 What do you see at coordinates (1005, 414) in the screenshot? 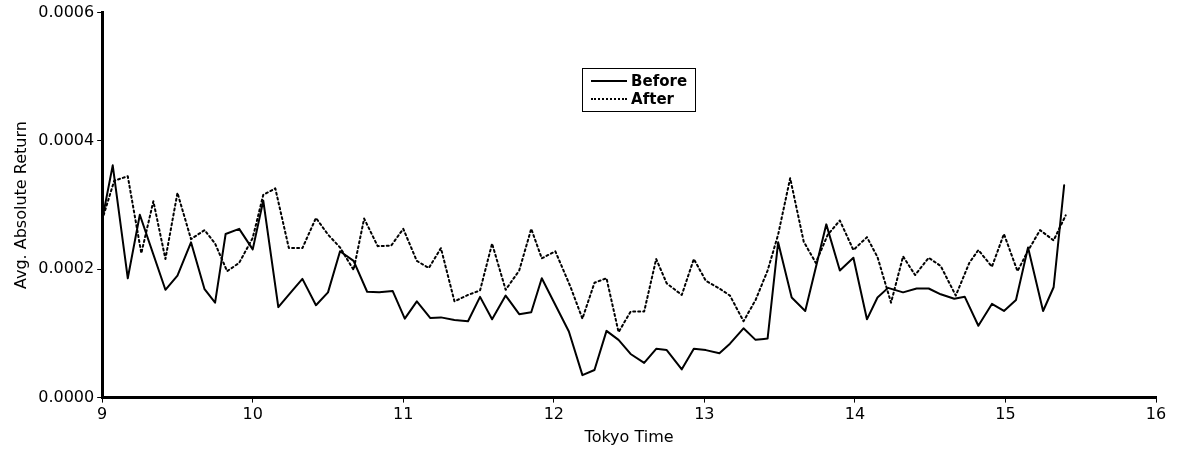
I see `x-tick-label: 15` at bounding box center [1005, 414].